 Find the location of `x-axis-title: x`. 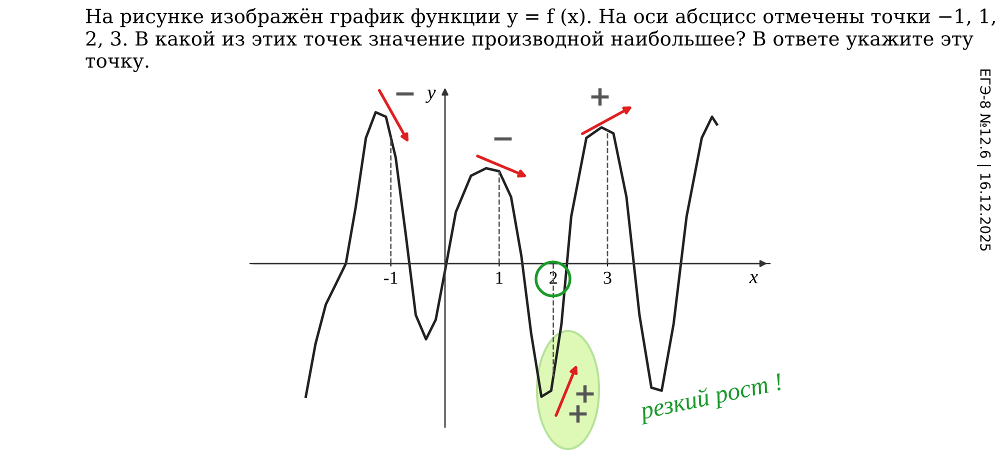

x-axis-title: x is located at coordinates (753, 279).